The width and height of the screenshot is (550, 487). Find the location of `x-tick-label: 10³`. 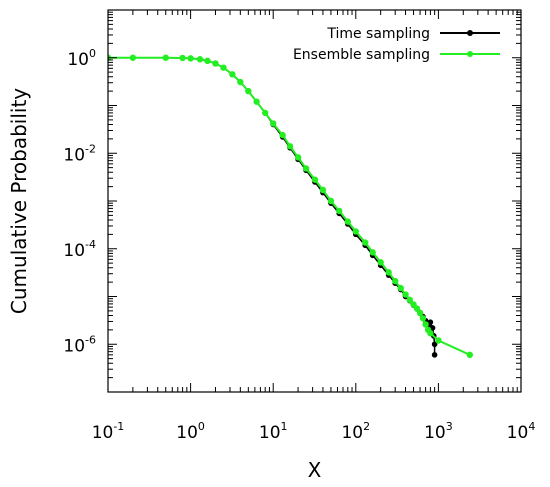

x-tick-label: 10³ is located at coordinates (438, 431).